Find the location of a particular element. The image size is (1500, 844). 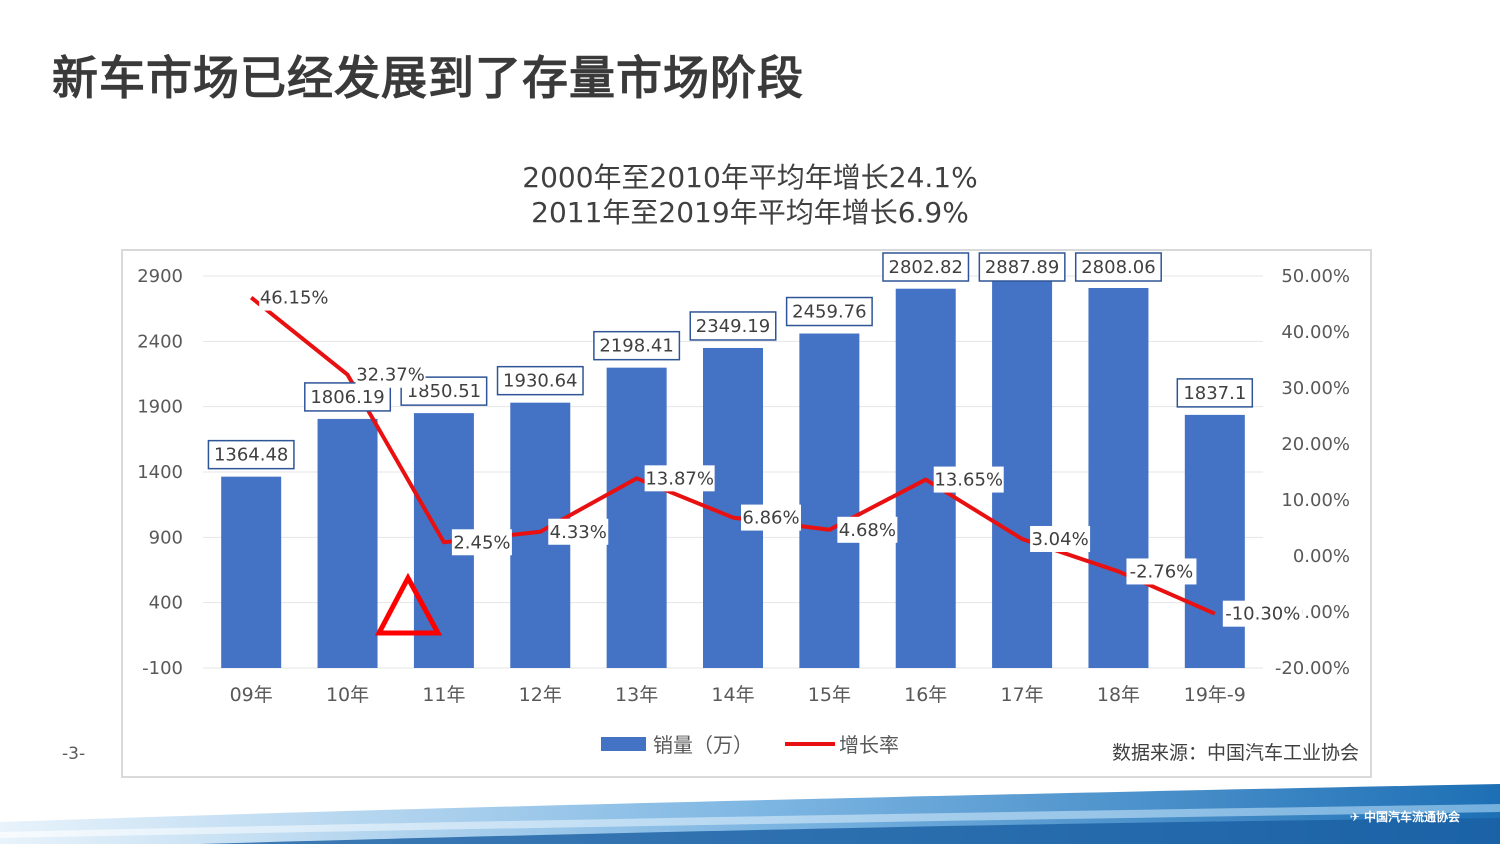

bar-value-label: 1930.64 is located at coordinates (540, 381).